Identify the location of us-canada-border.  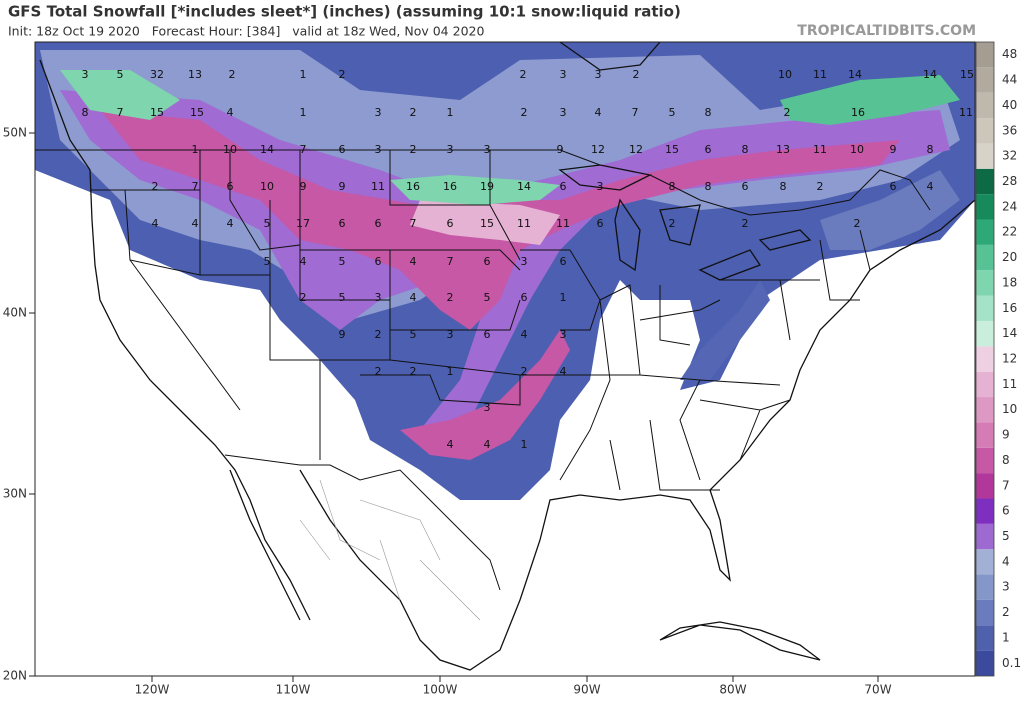
(483, 182).